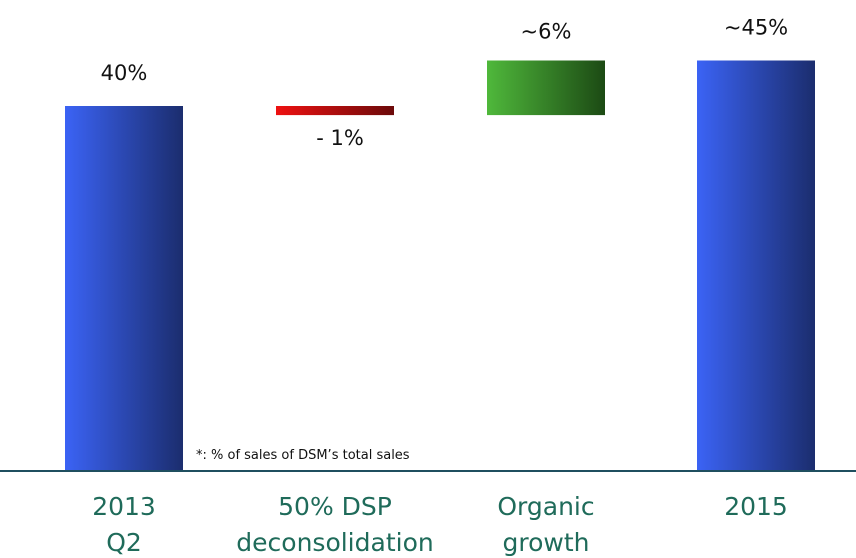 Image resolution: width=856 pixels, height=558 pixels. Describe the element at coordinates (124, 73) in the screenshot. I see `value-label-1: 40%` at that location.